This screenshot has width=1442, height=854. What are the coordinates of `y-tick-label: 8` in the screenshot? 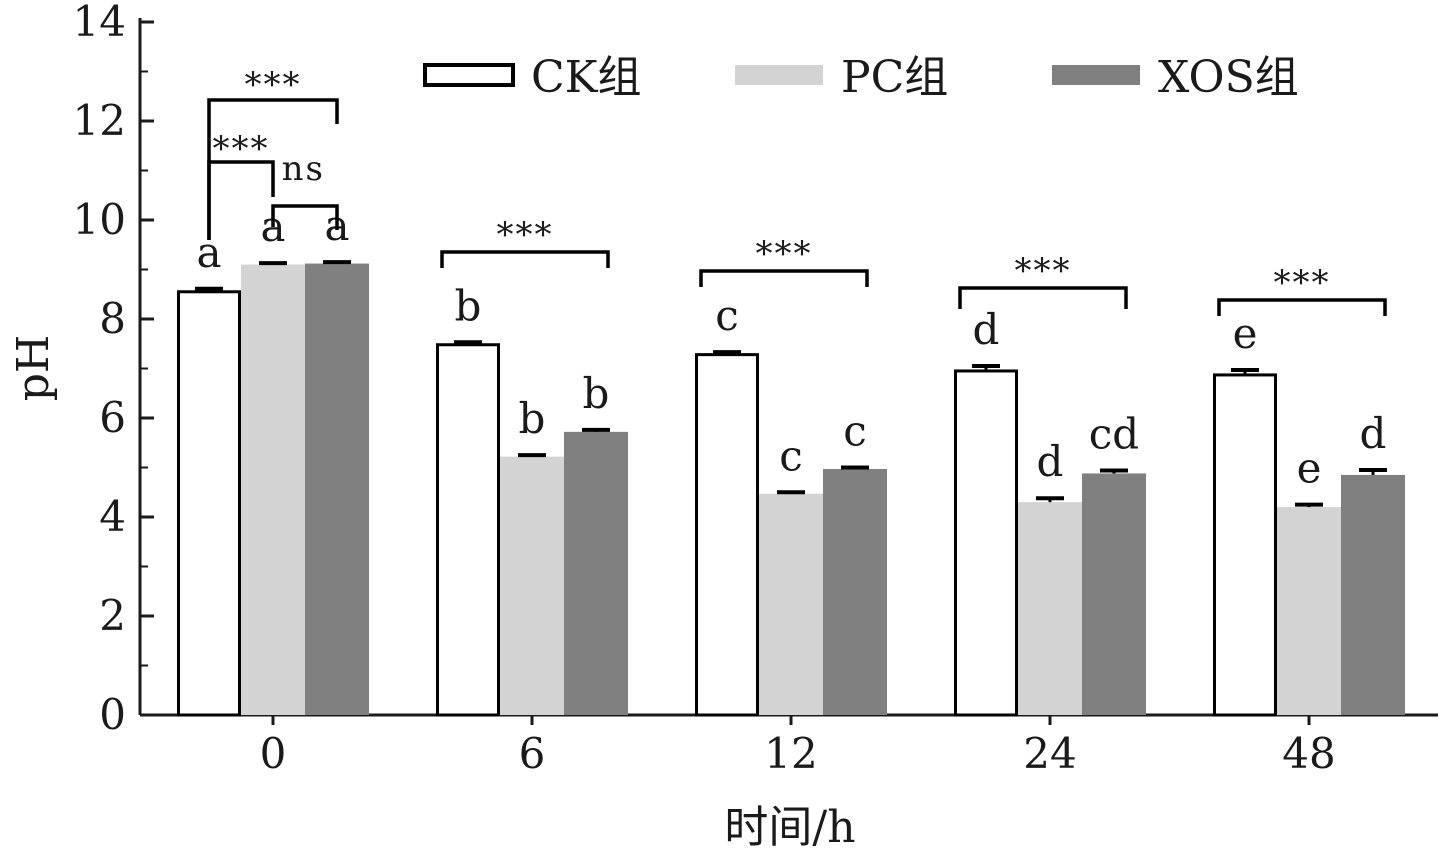 It's located at (112, 318).